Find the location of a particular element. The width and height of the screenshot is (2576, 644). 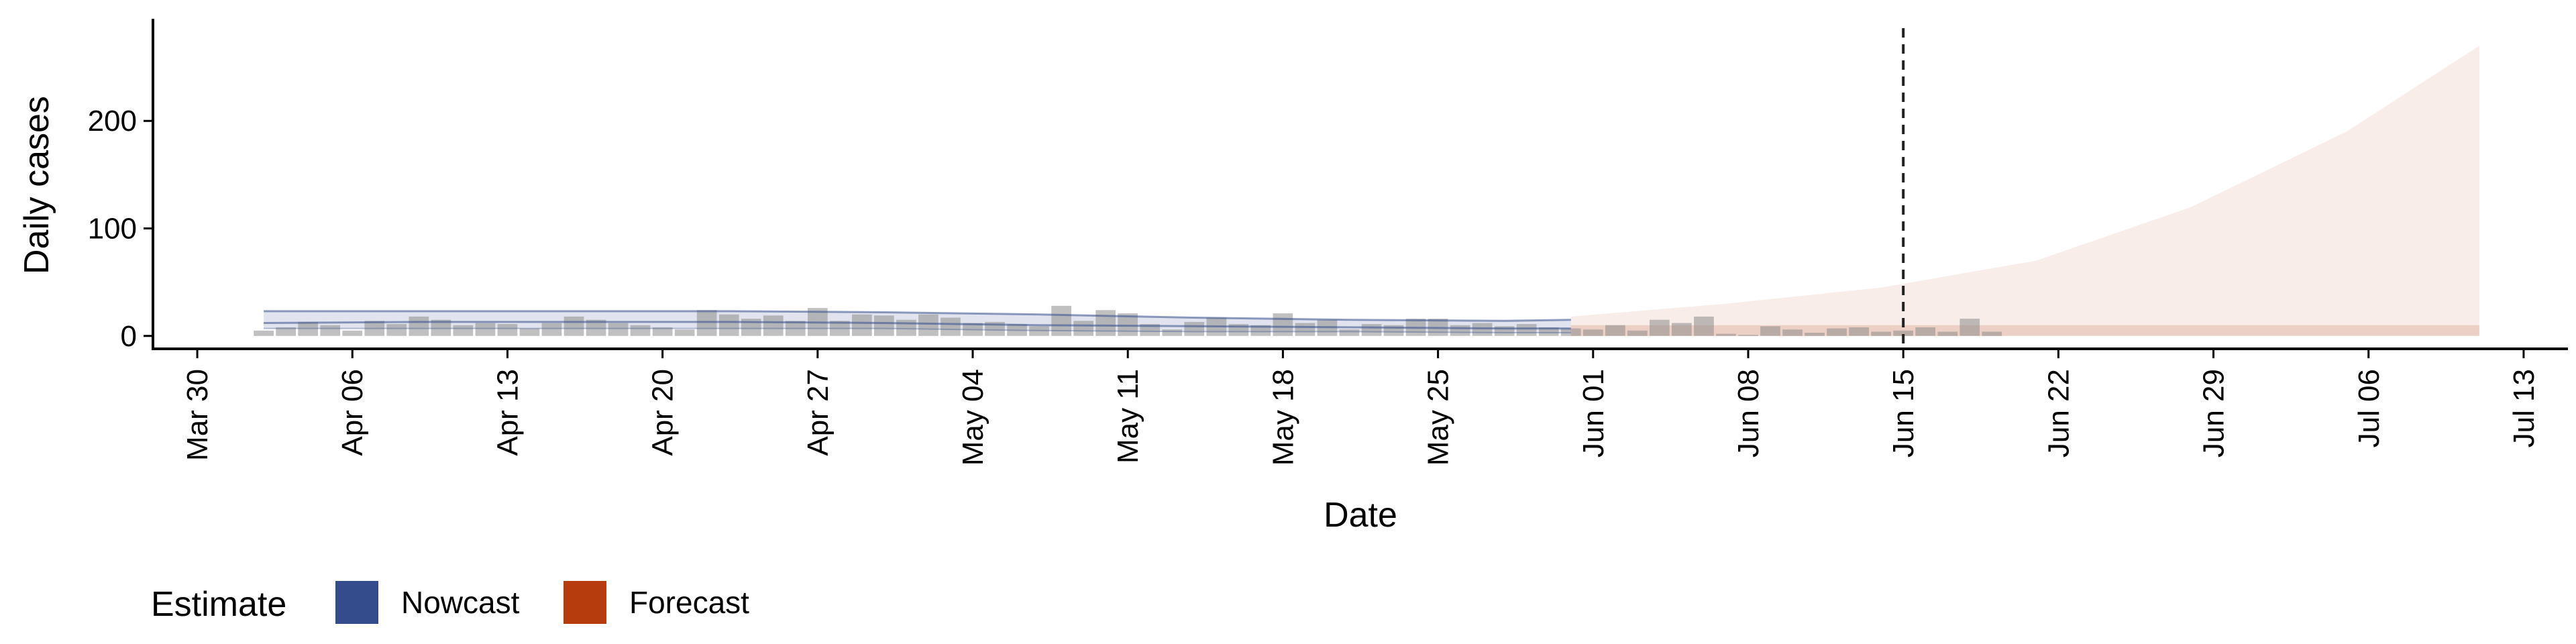

y-axis-title: Daily cases is located at coordinates (36, 185).